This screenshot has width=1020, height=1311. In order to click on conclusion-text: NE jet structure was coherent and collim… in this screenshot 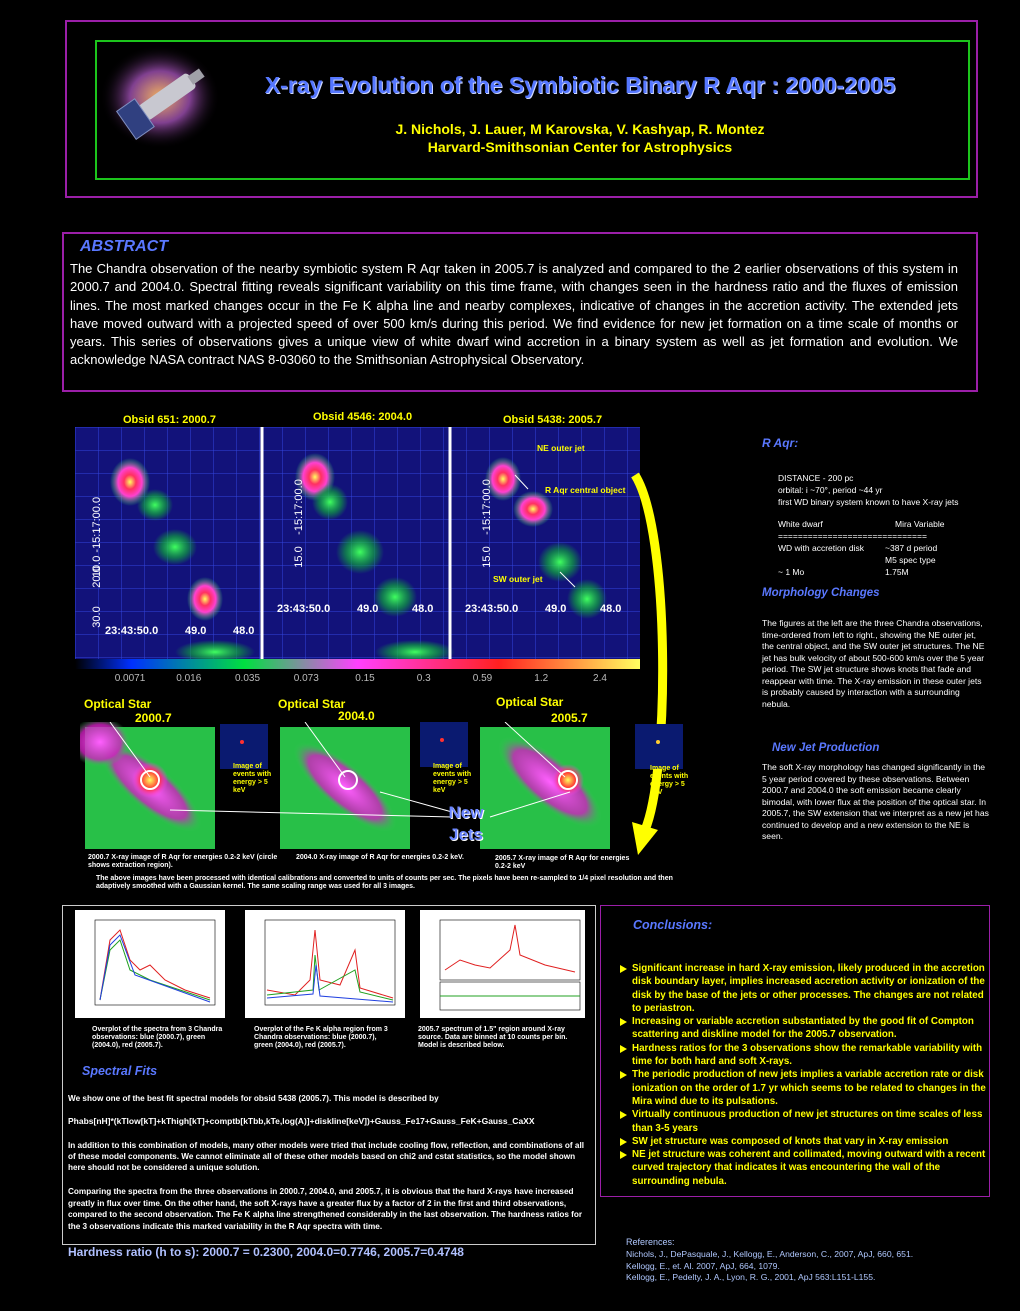, I will do `click(809, 1168)`.